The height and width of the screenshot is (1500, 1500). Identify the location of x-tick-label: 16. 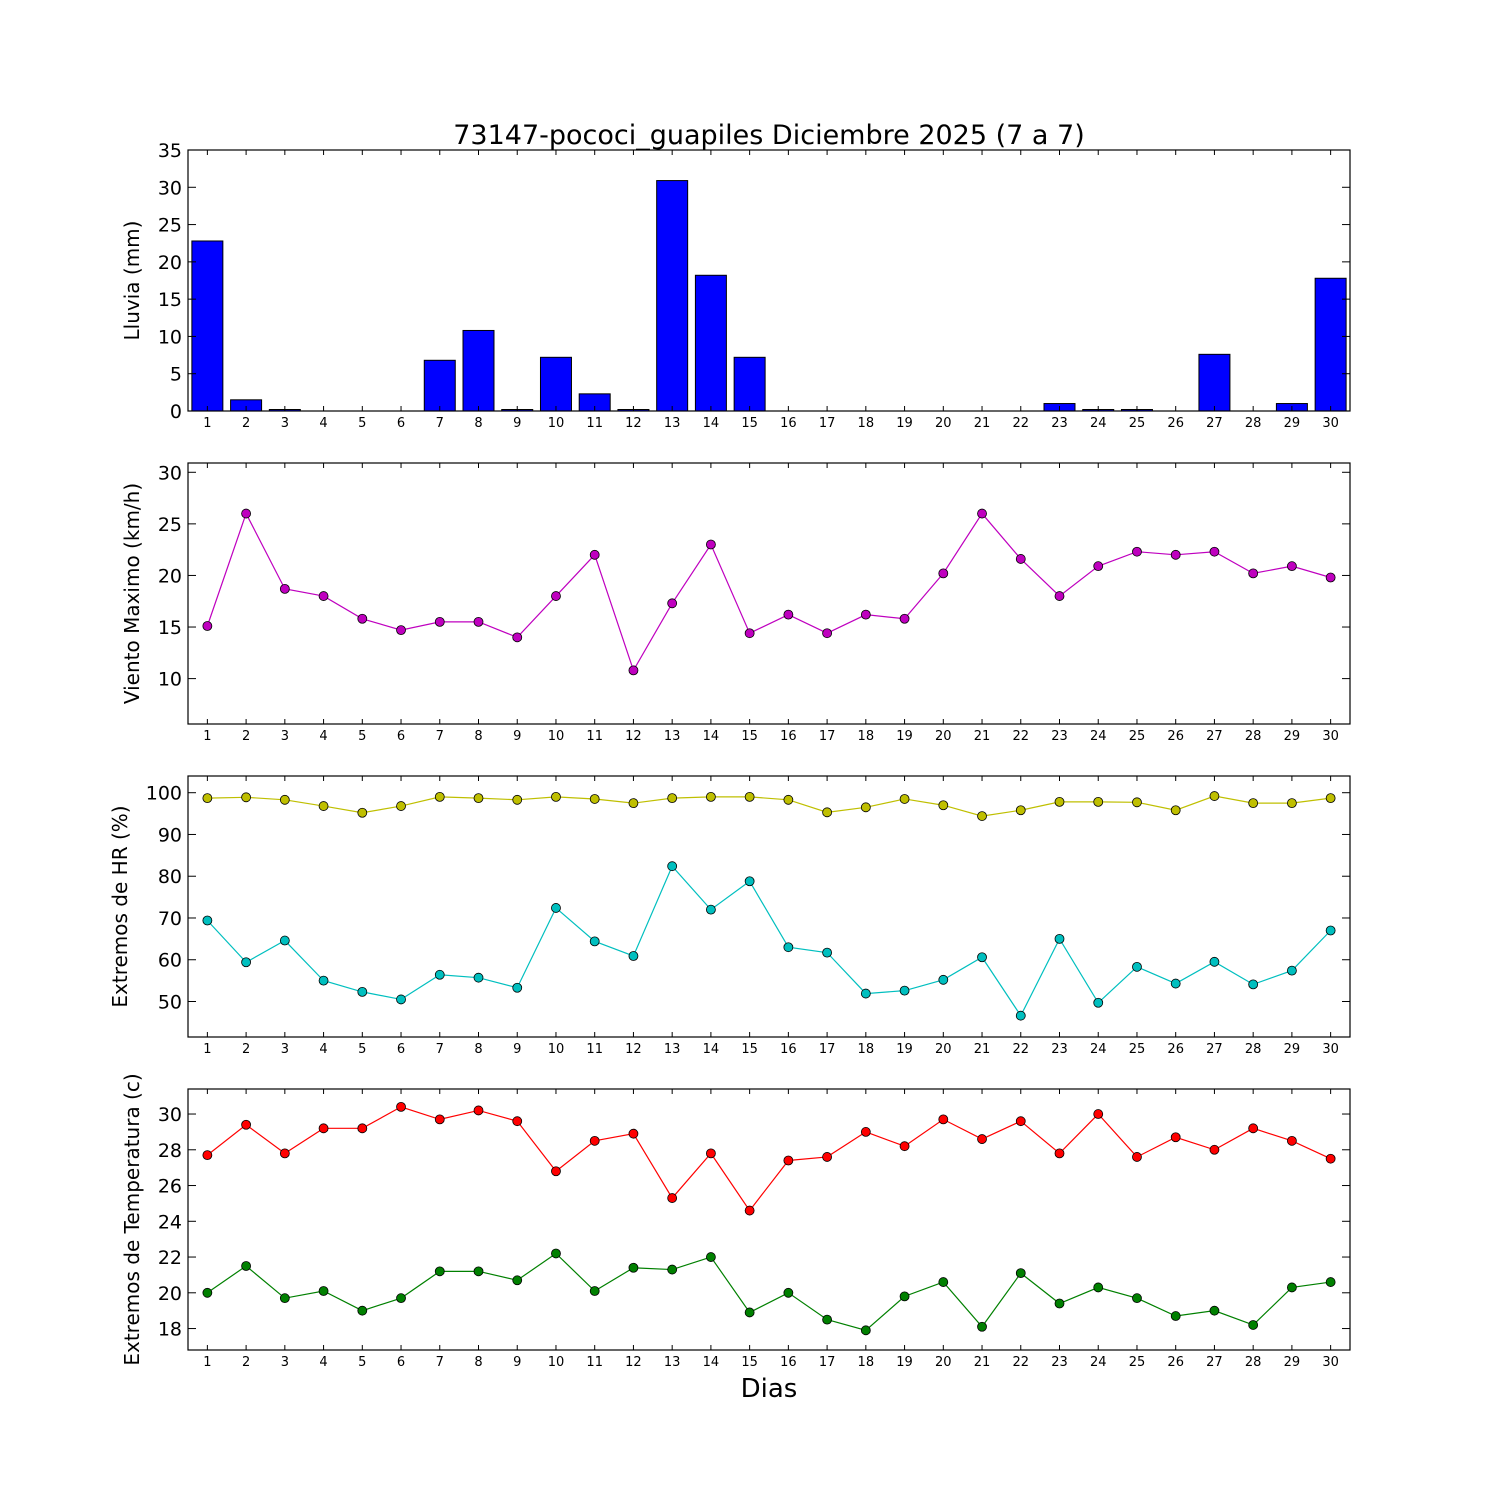
(788, 1049).